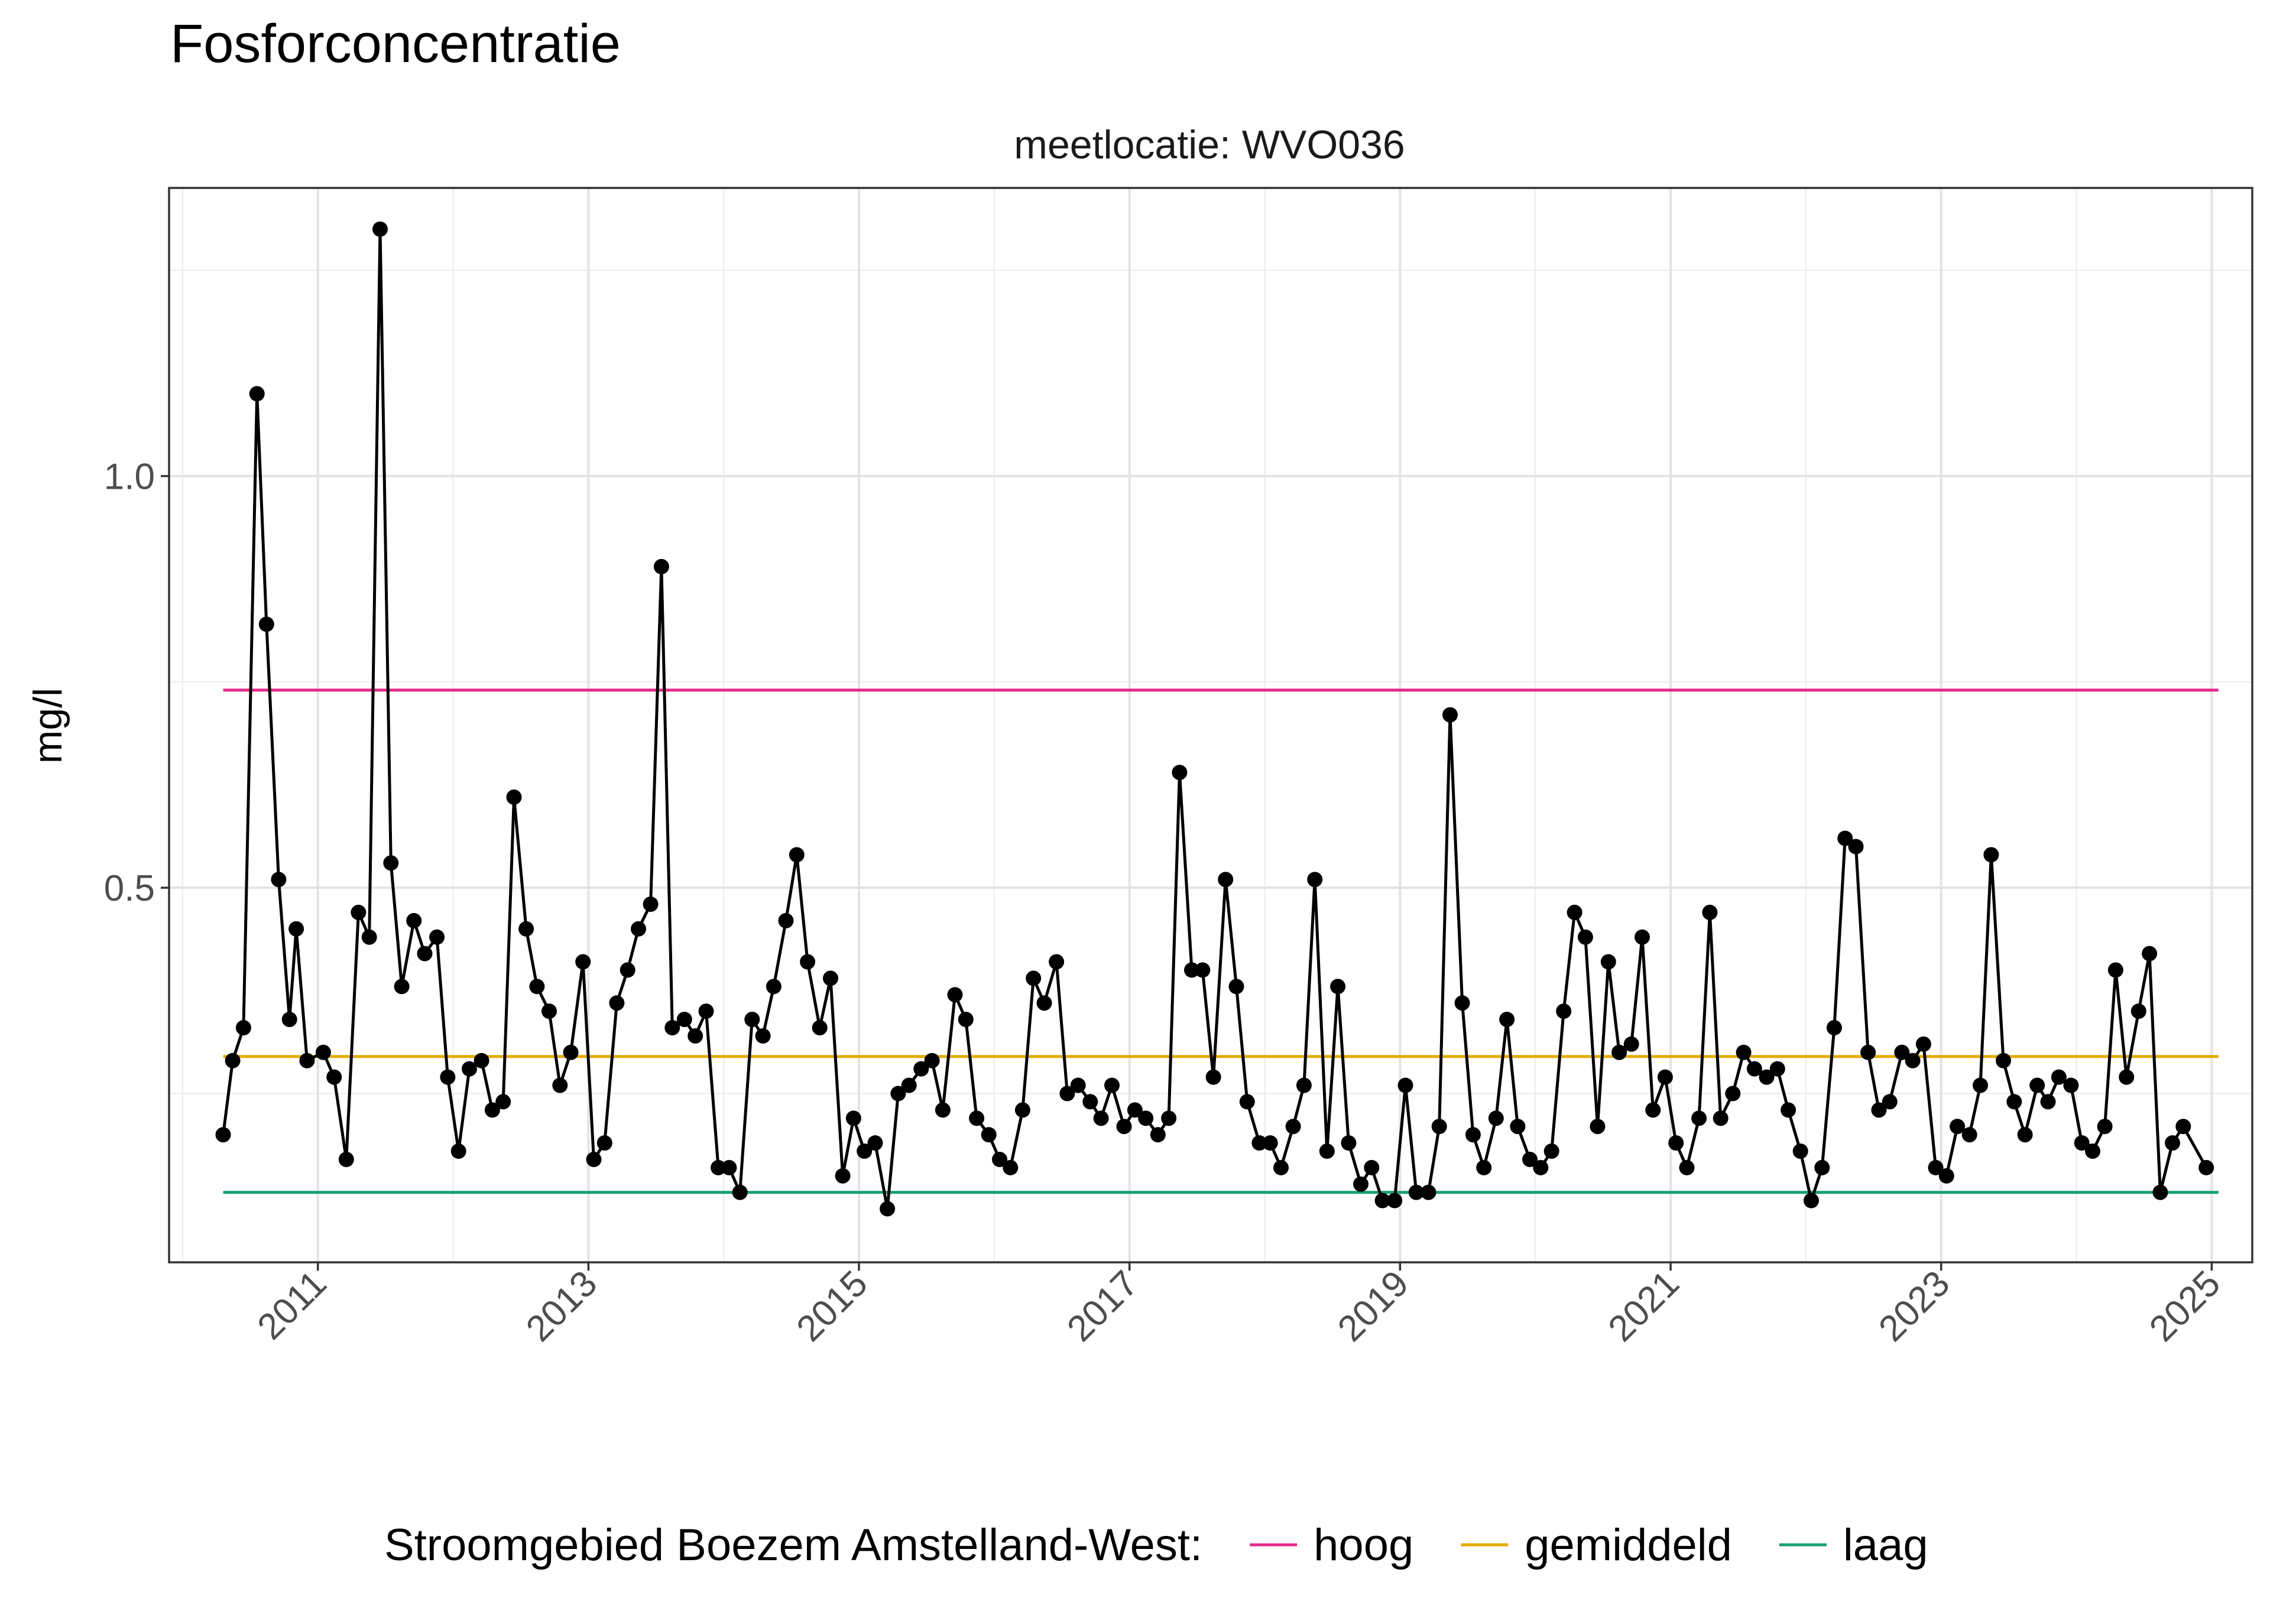 The image size is (2270, 1624). What do you see at coordinates (1885, 1545) in the screenshot?
I see `legend-label-laag: laag` at bounding box center [1885, 1545].